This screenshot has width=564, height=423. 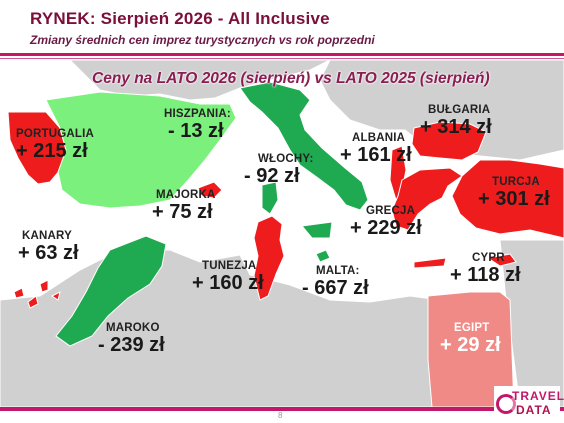 I want to click on label-morocco: MAROKO - 239 zł, so click(x=131, y=339).